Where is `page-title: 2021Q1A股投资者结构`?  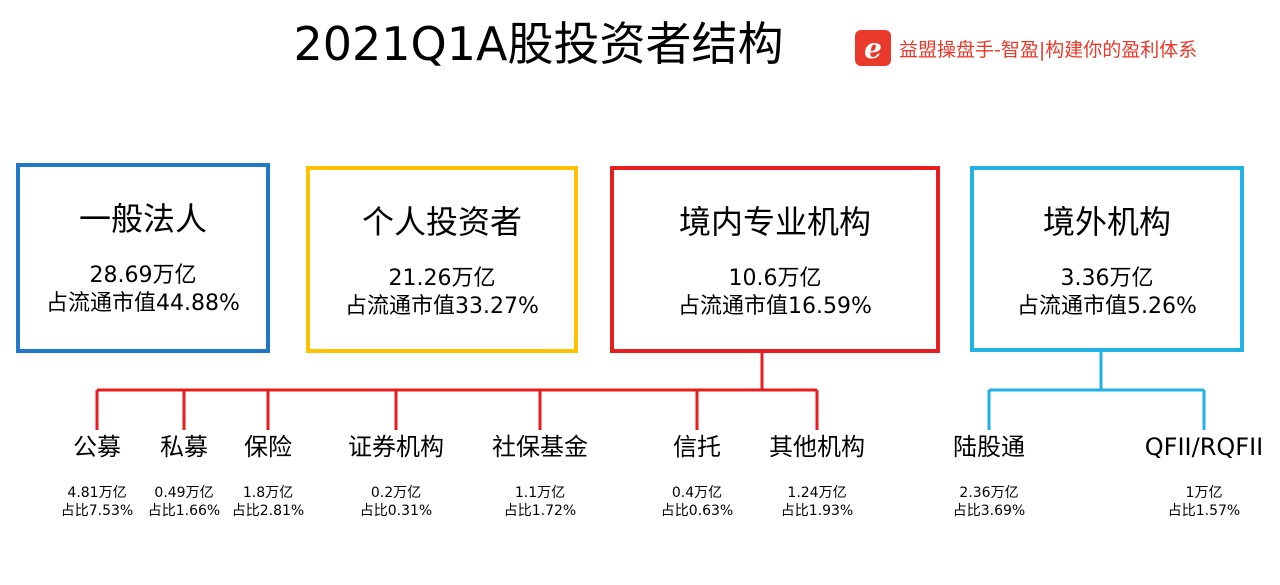
page-title: 2021Q1A股投资者结构 is located at coordinates (538, 44).